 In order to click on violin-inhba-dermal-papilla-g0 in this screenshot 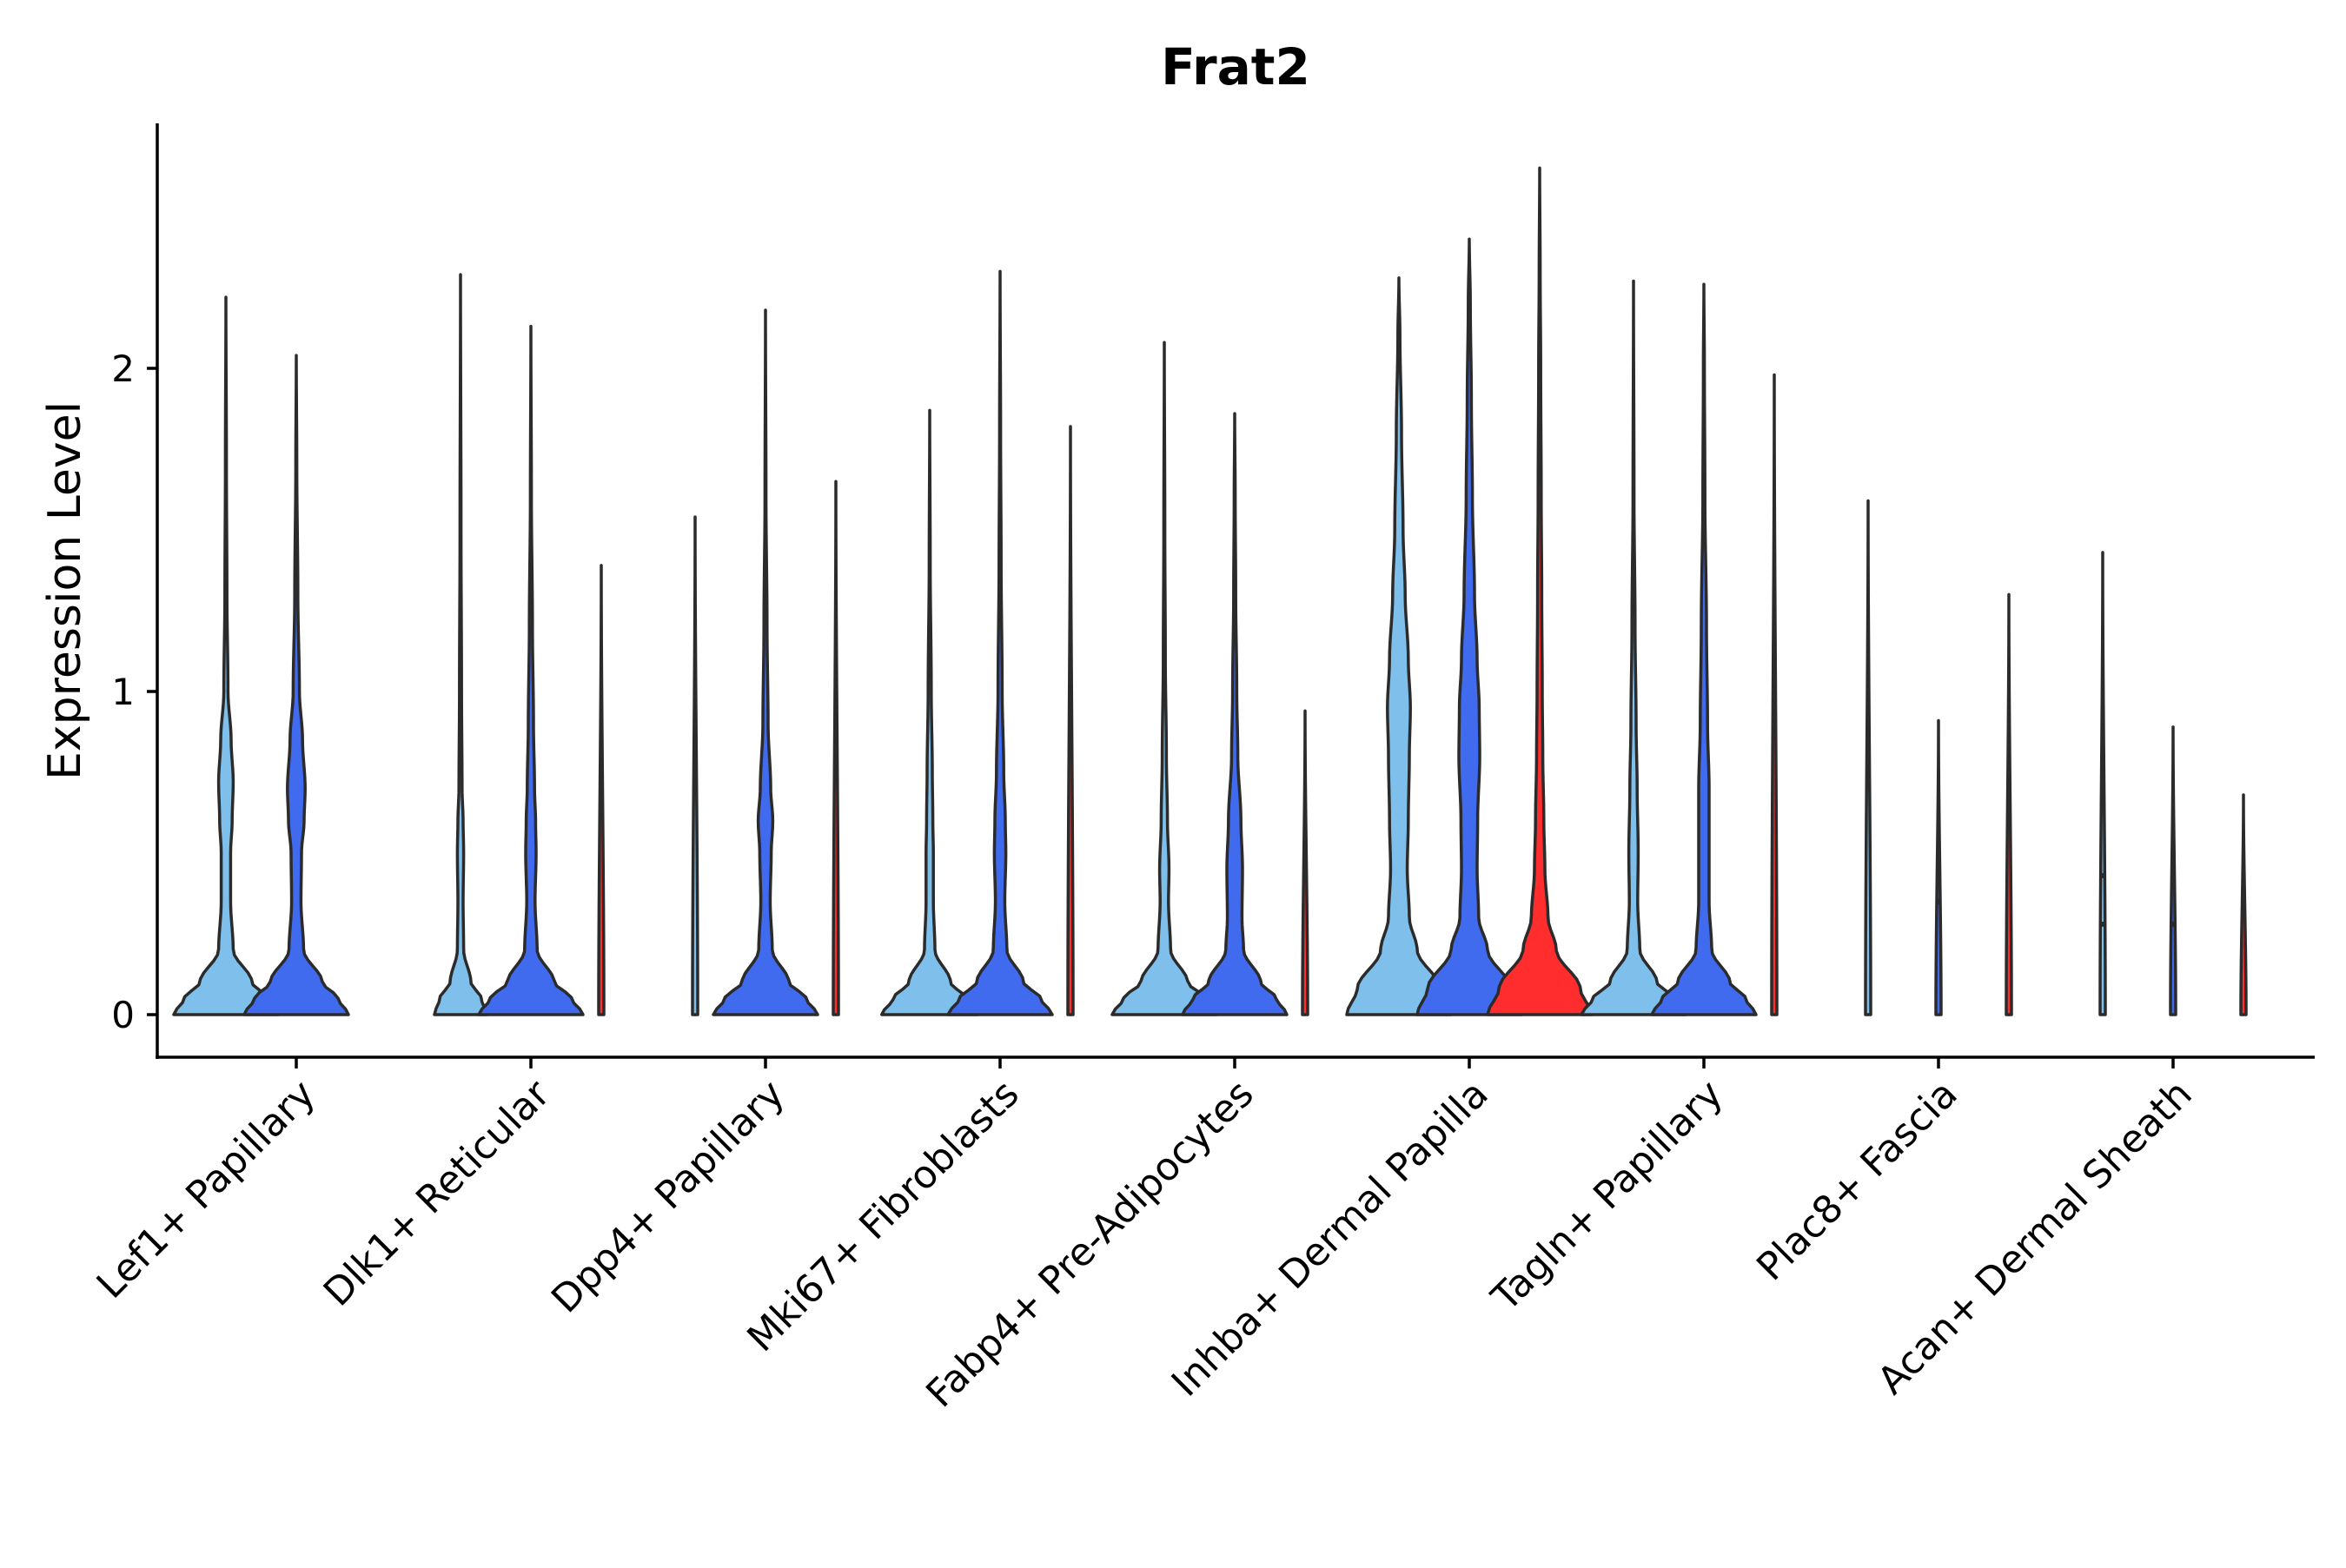, I will do `click(1399, 646)`.